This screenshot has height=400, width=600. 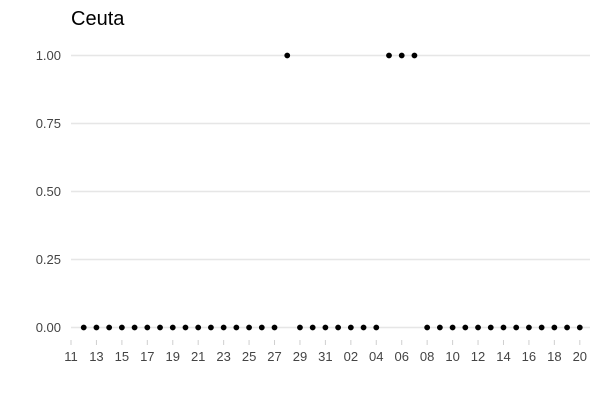 I want to click on x-tick-label: 12, so click(x=478, y=356).